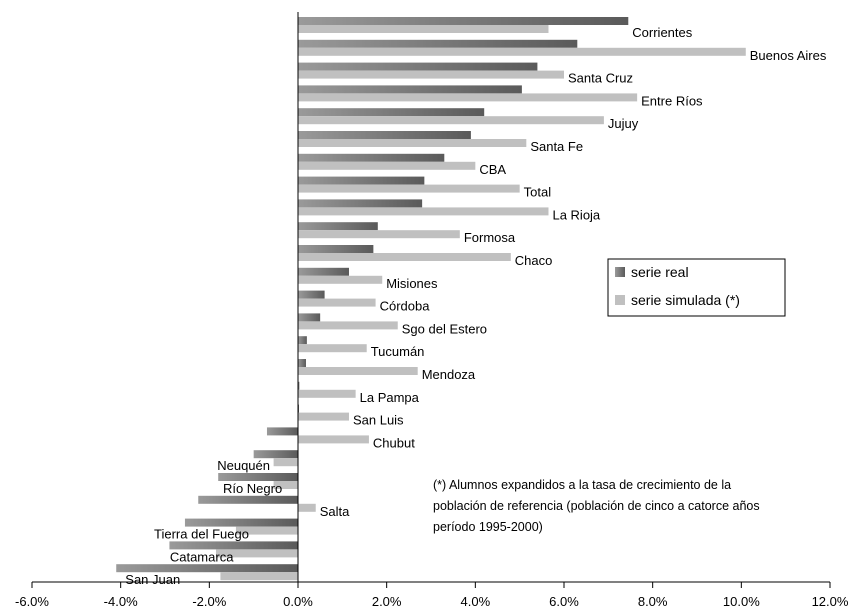  I want to click on category-label: Chubut, so click(394, 442).